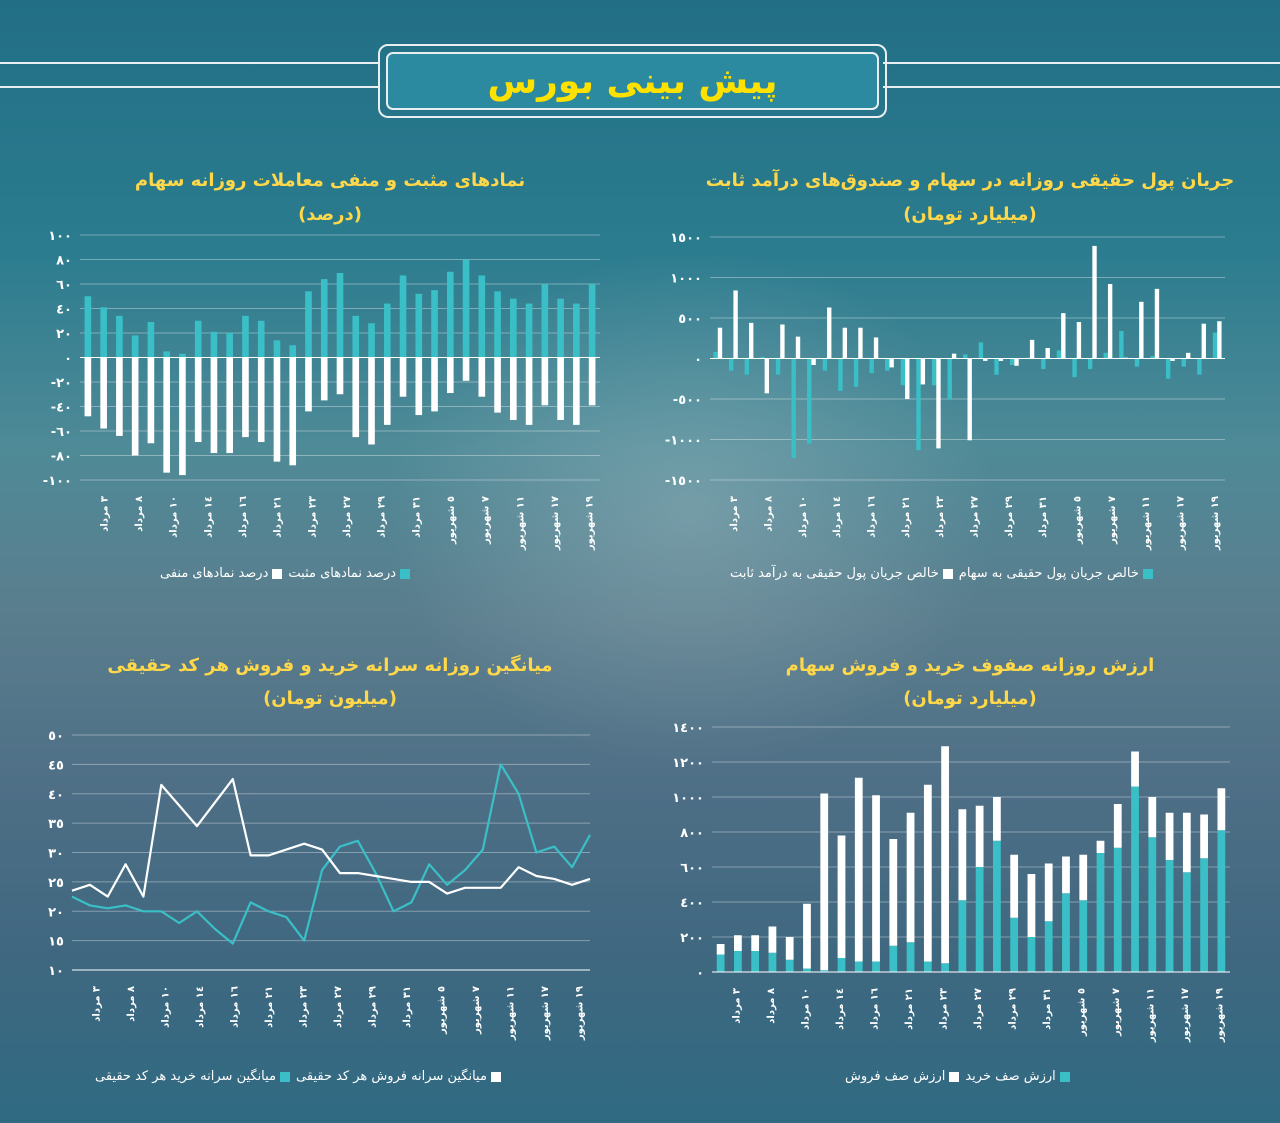 Image resolution: width=1280 pixels, height=1123 pixels. I want to click on legend-swatch-positive, so click(405, 573).